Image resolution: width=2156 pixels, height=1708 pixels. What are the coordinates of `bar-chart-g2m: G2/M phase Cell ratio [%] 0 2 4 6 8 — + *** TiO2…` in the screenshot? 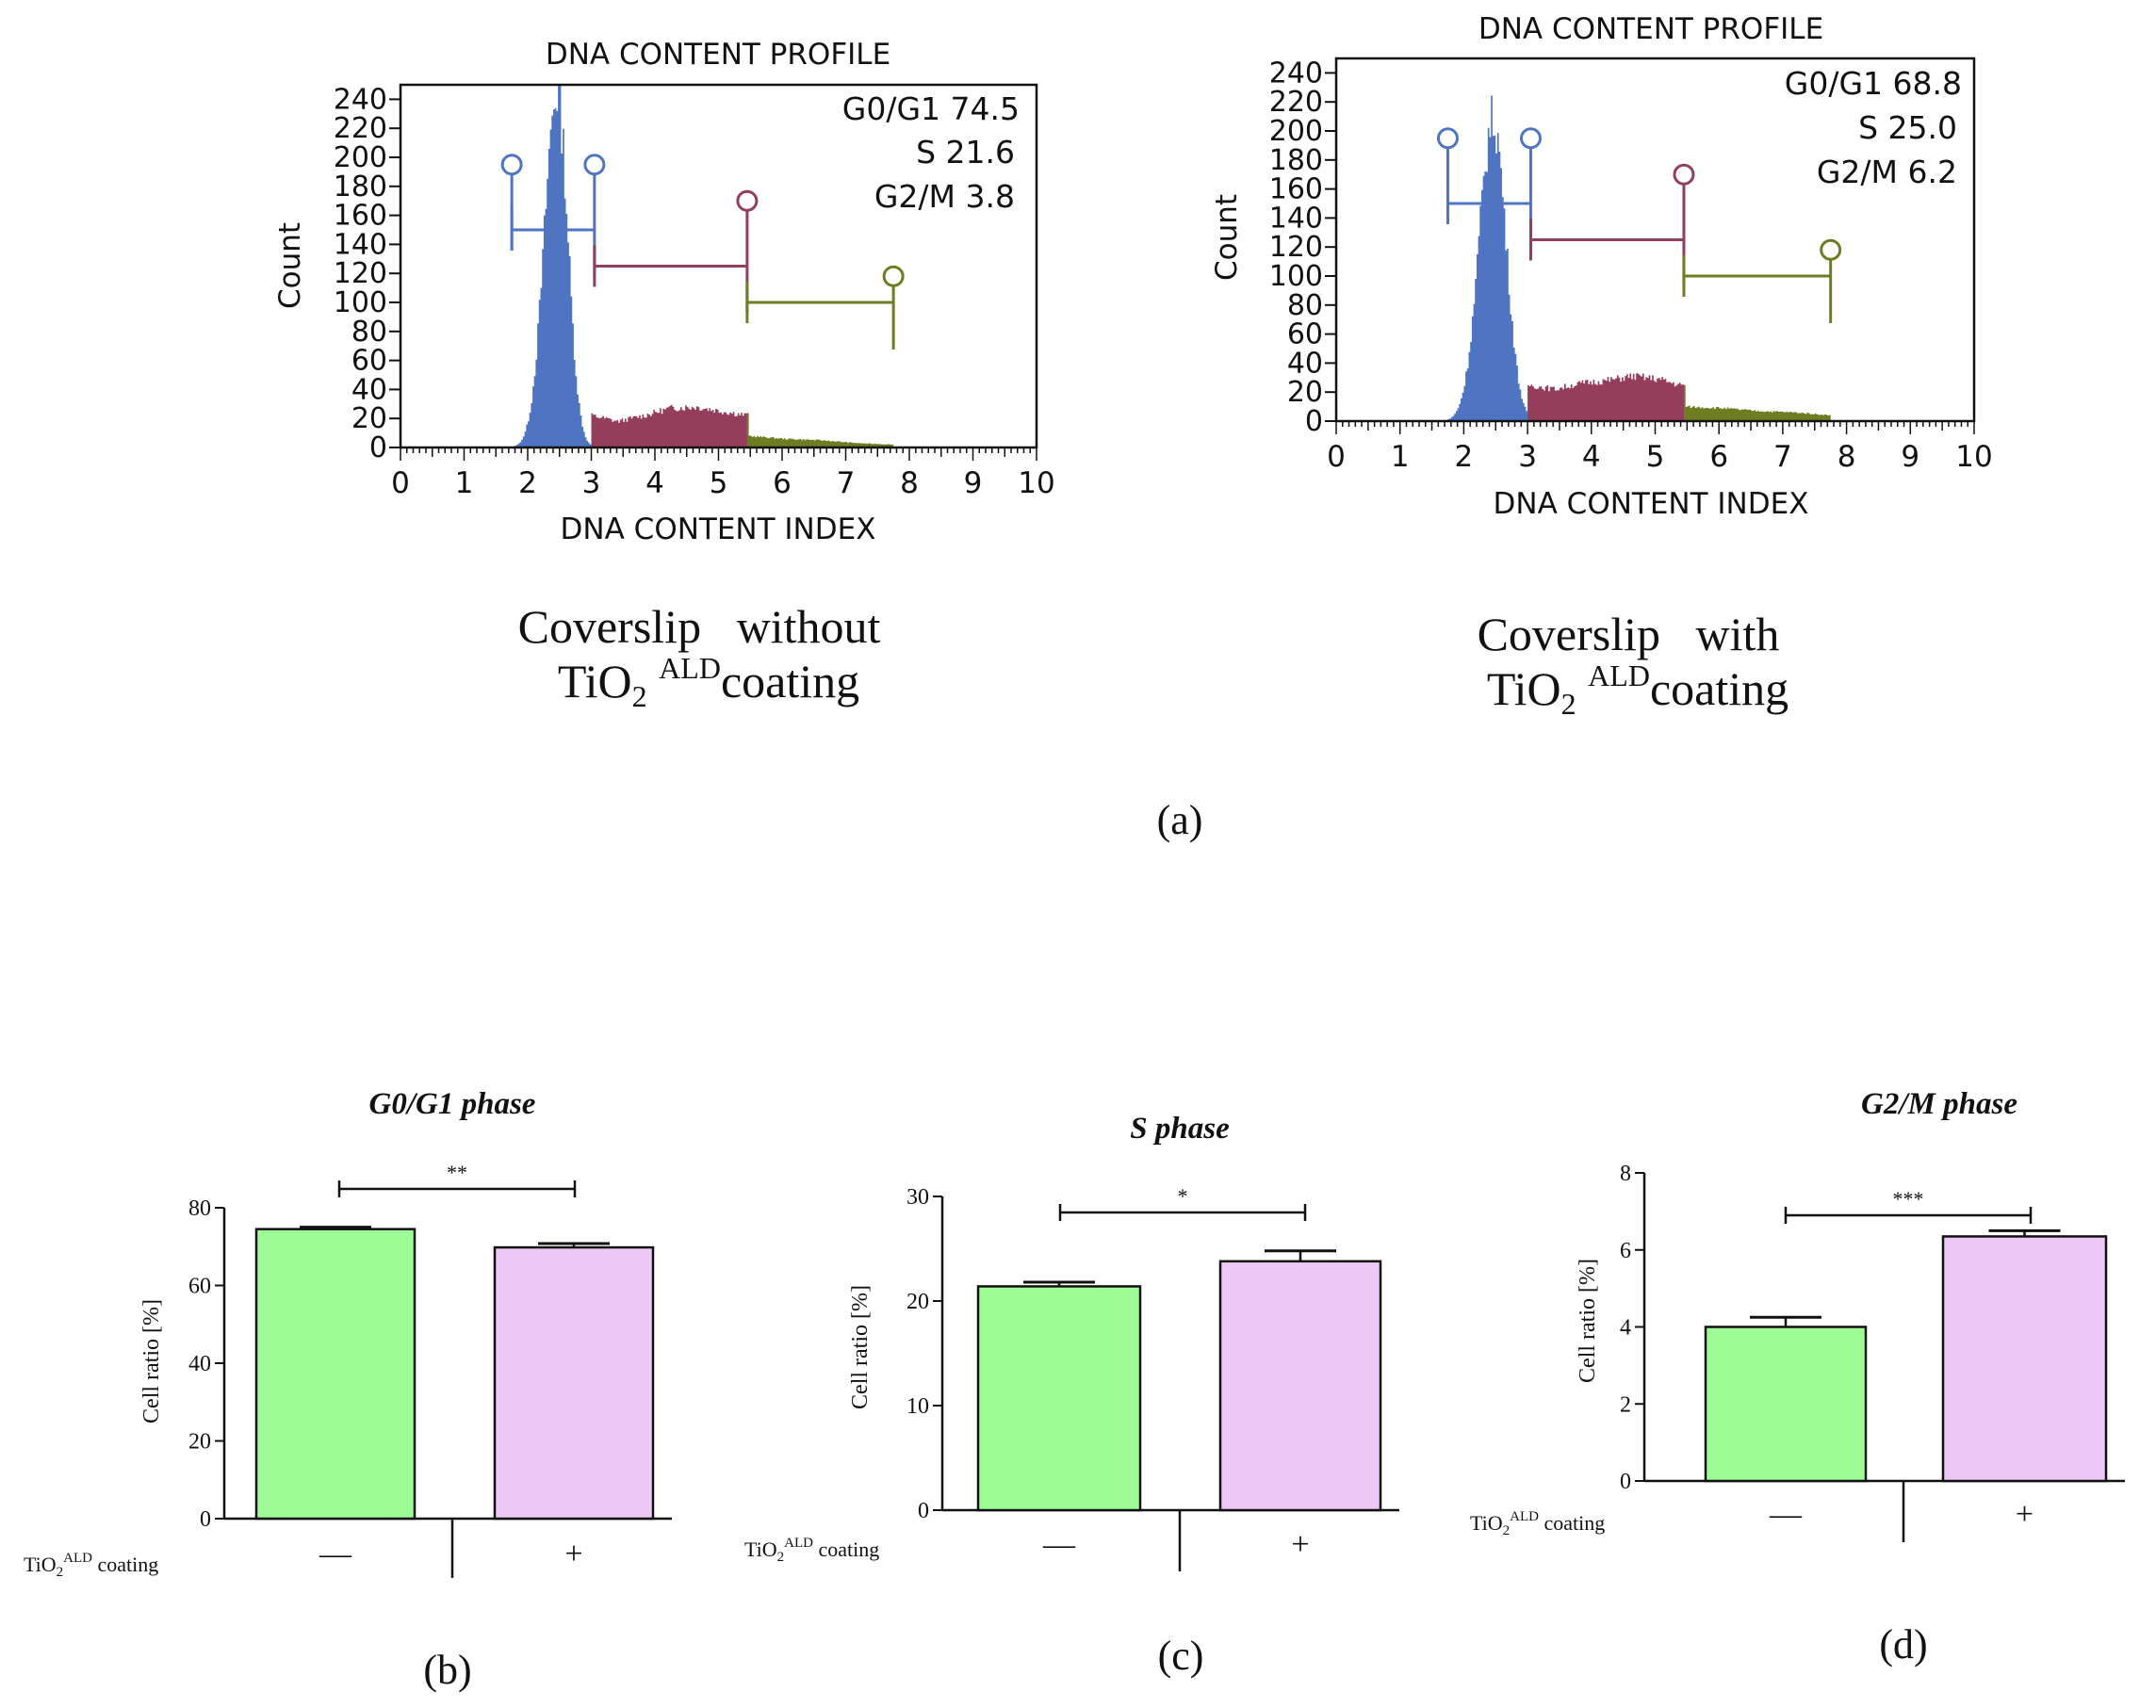 It's located at (1797, 1314).